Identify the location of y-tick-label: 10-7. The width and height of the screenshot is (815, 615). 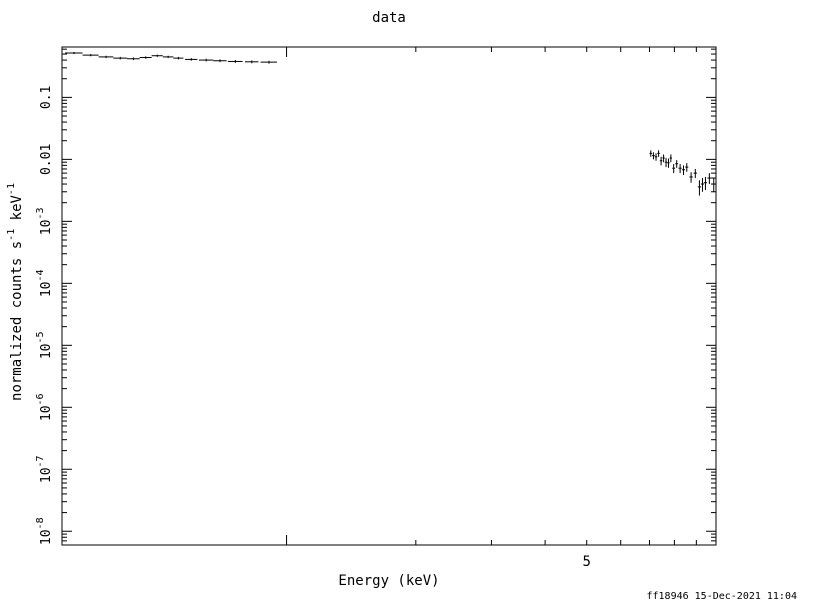
(44, 469).